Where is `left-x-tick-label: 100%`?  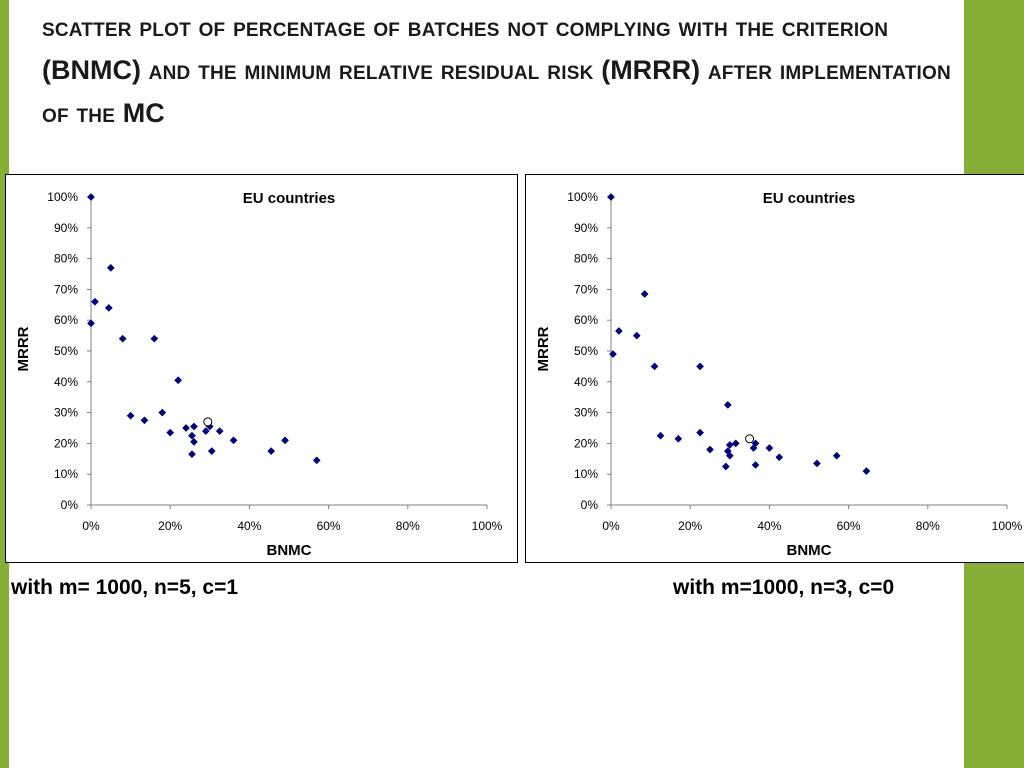 left-x-tick-label: 100% is located at coordinates (487, 526).